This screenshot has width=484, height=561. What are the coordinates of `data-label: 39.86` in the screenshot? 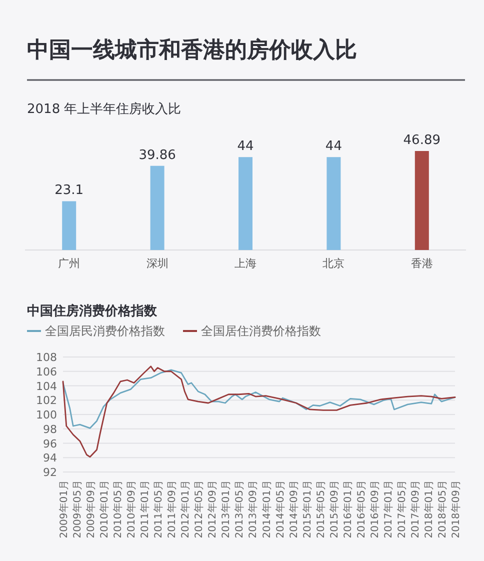 It's located at (157, 155).